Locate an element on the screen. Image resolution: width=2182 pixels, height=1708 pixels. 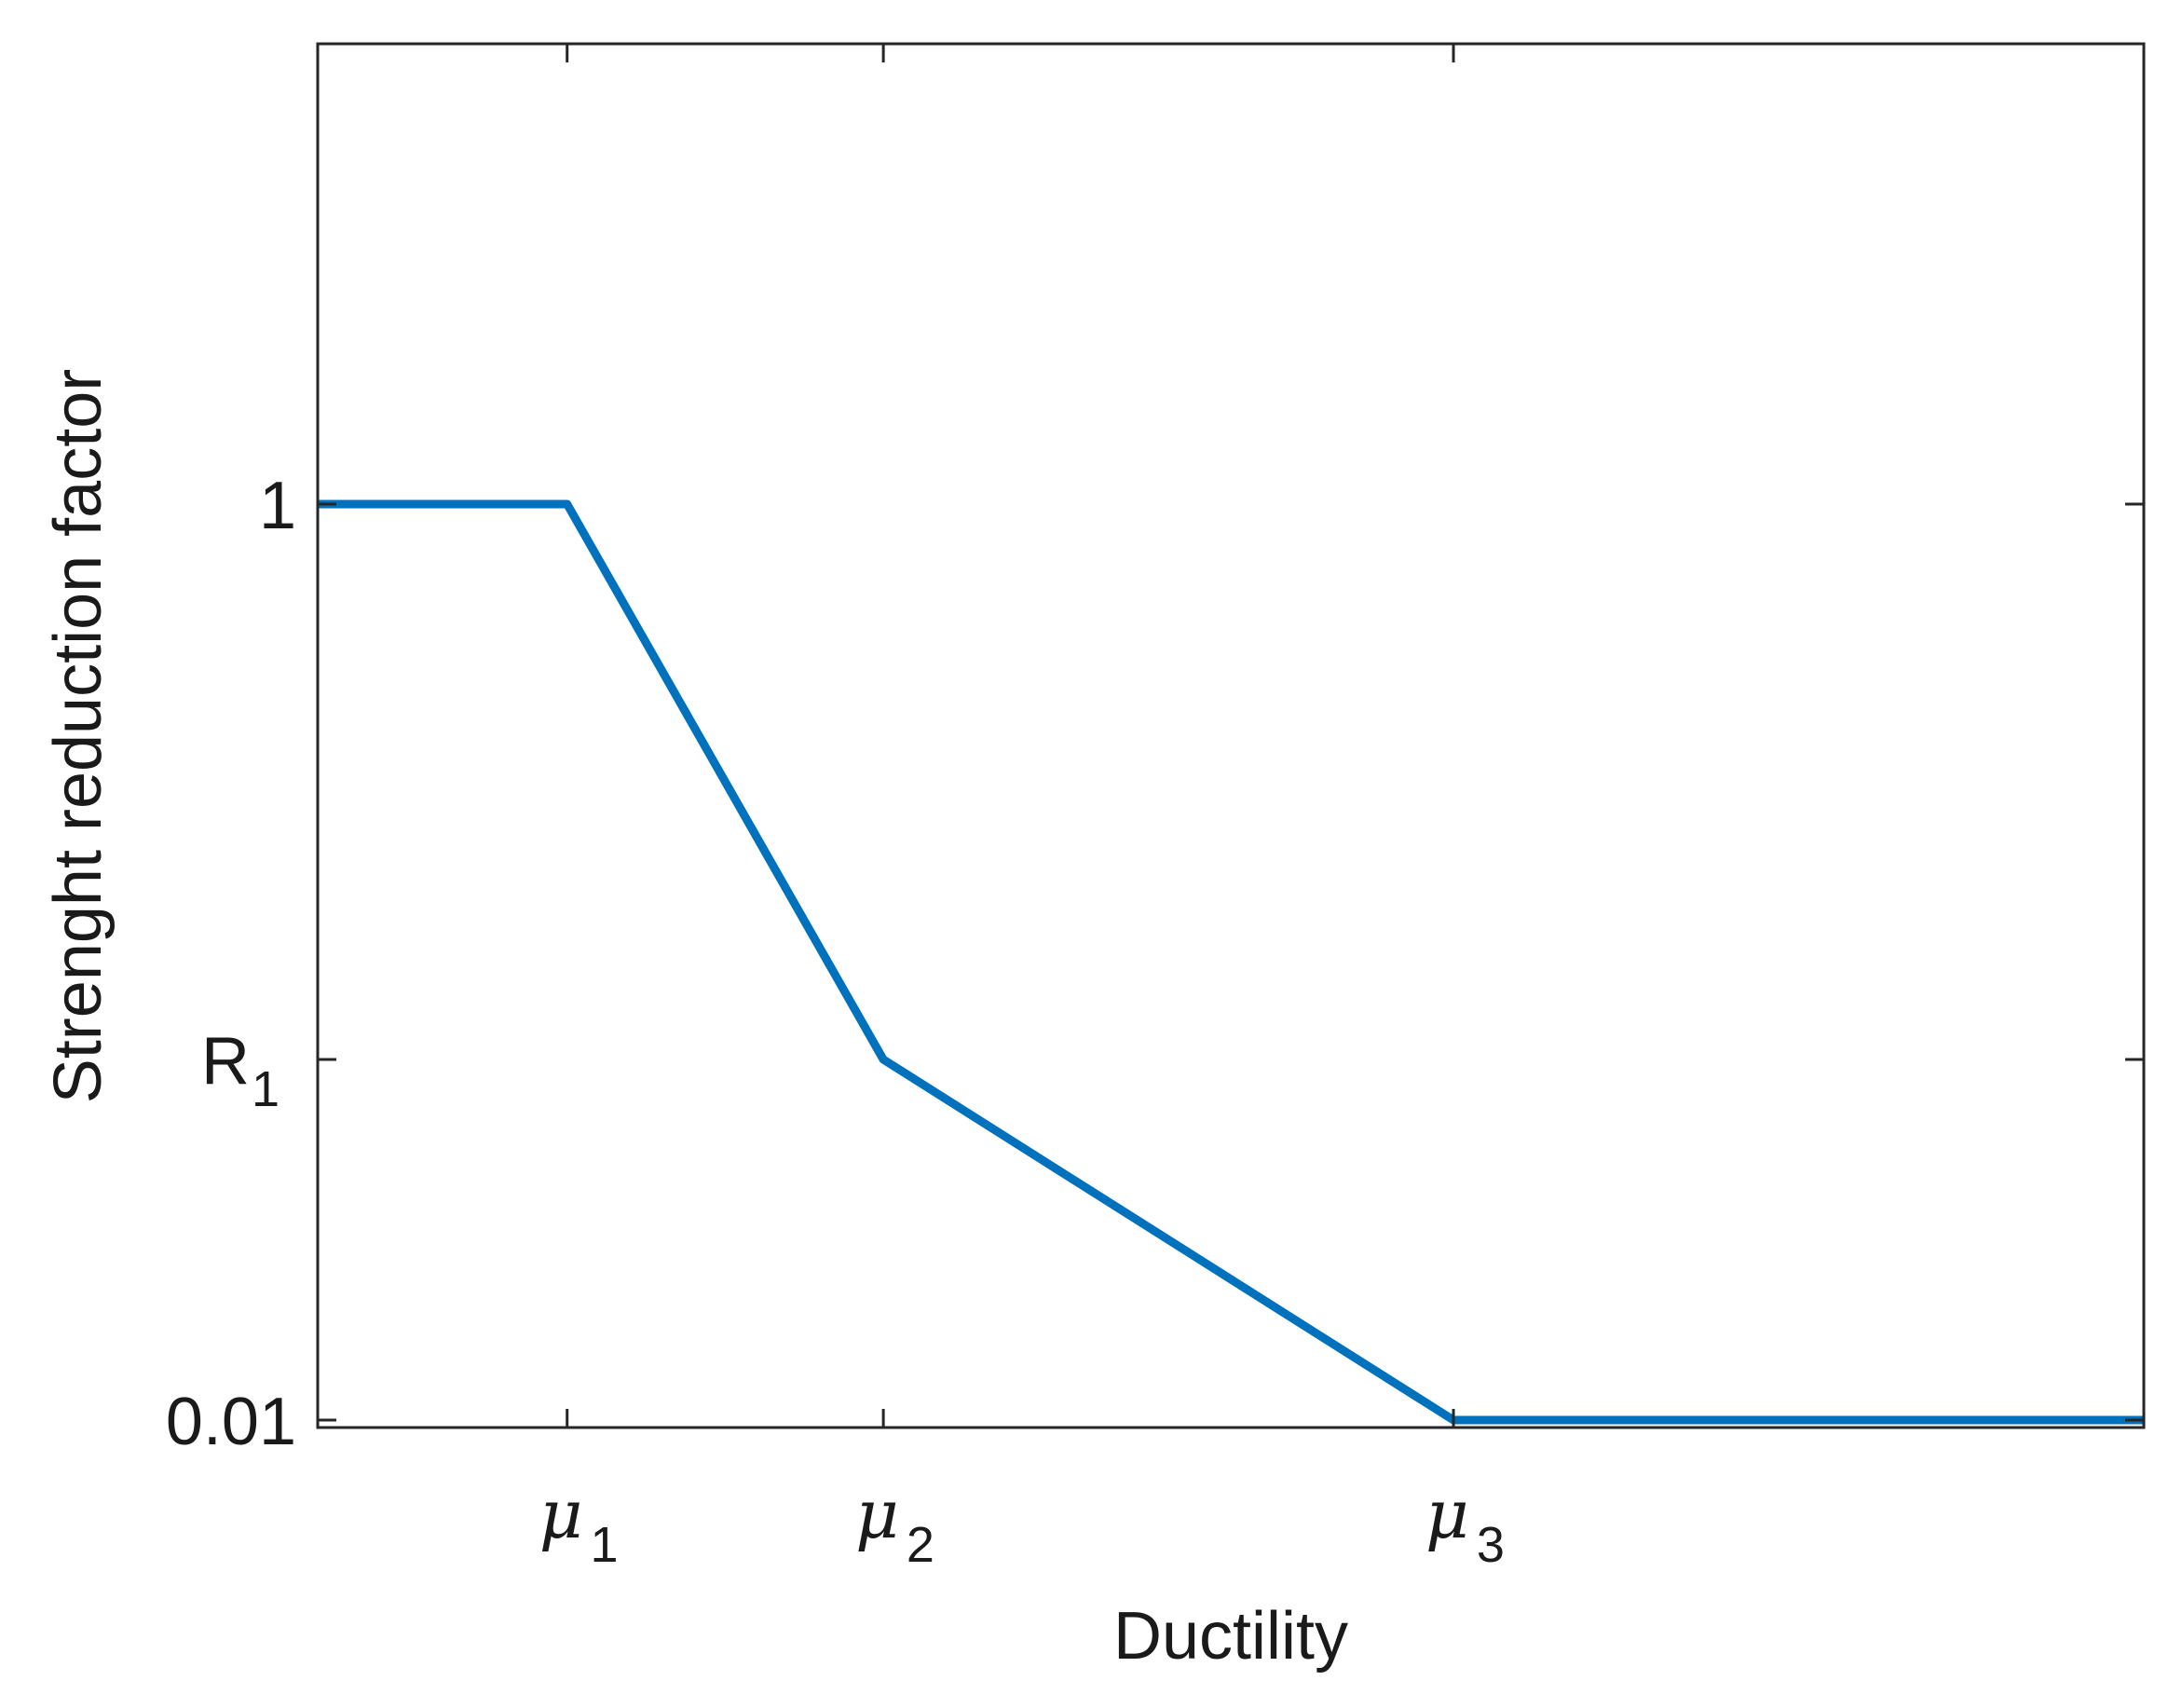
y-axis-title: Strenght reduction factor is located at coordinates (78, 736).